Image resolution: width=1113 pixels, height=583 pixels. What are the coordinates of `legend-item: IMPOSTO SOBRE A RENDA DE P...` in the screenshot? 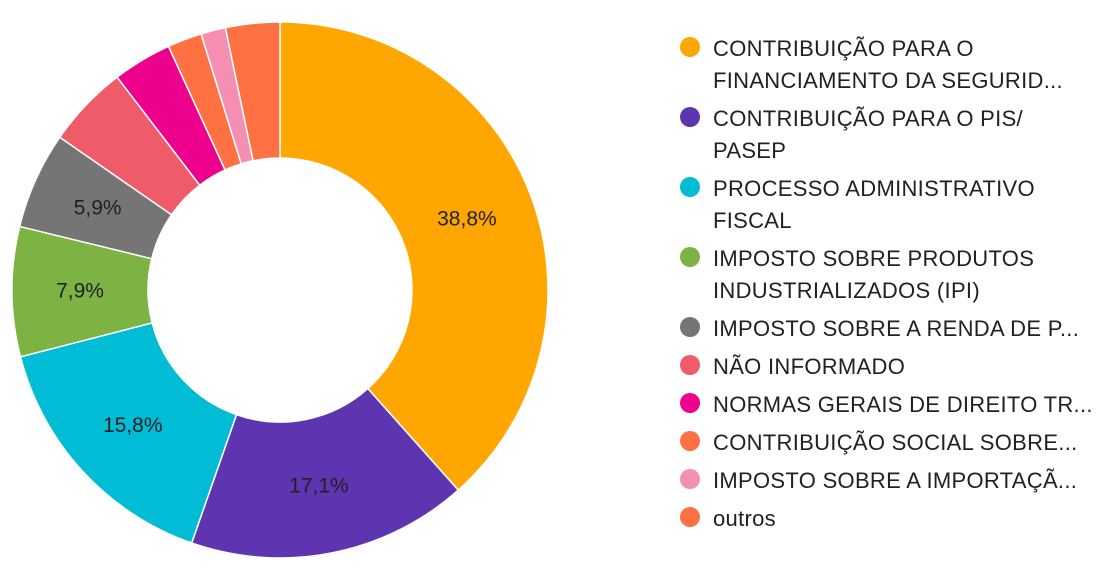 It's located at (890, 329).